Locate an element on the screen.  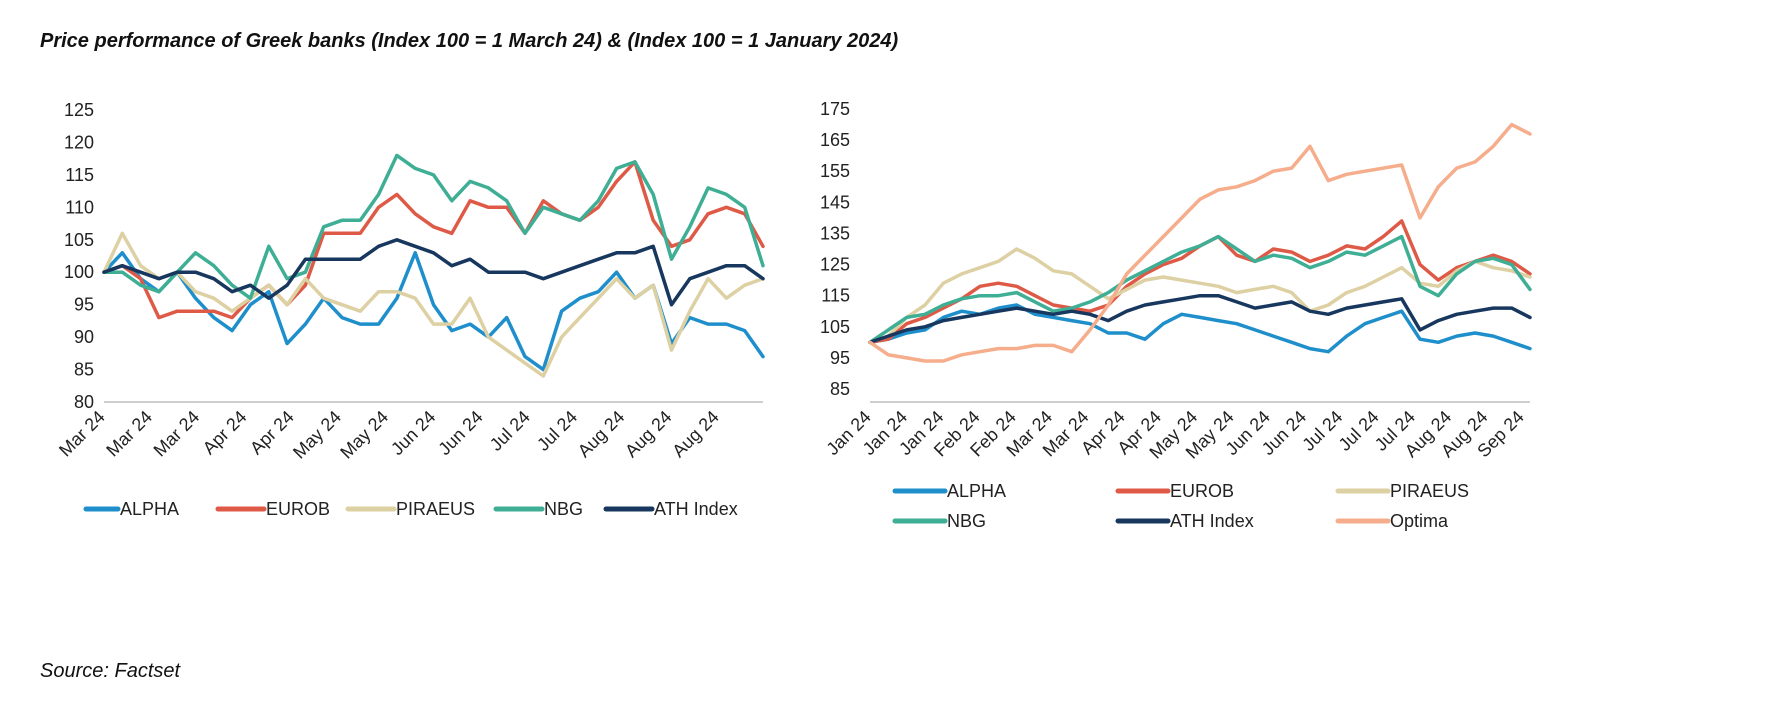
y-tick-label: 110 is located at coordinates (79, 207).